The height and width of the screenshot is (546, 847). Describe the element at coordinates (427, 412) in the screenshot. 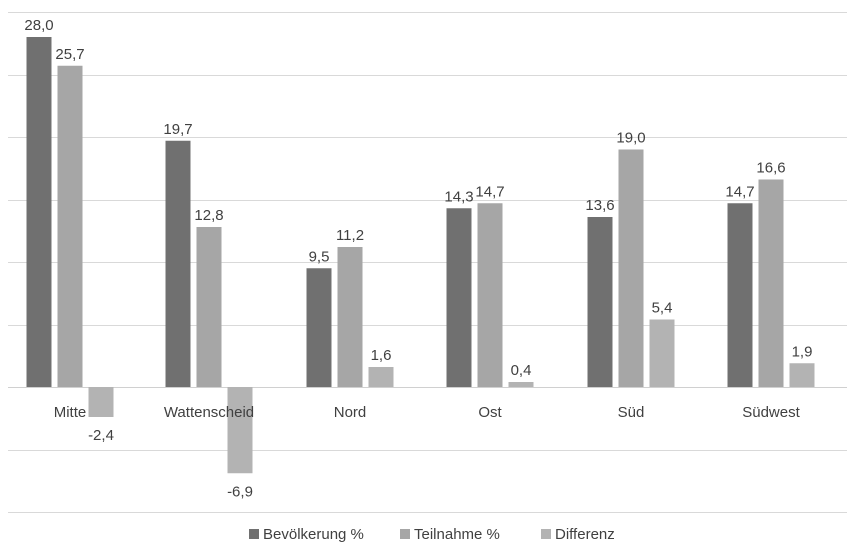

I see `category-axis: Mitte Wattenscheid Nord Ost Süd Südwest` at that location.